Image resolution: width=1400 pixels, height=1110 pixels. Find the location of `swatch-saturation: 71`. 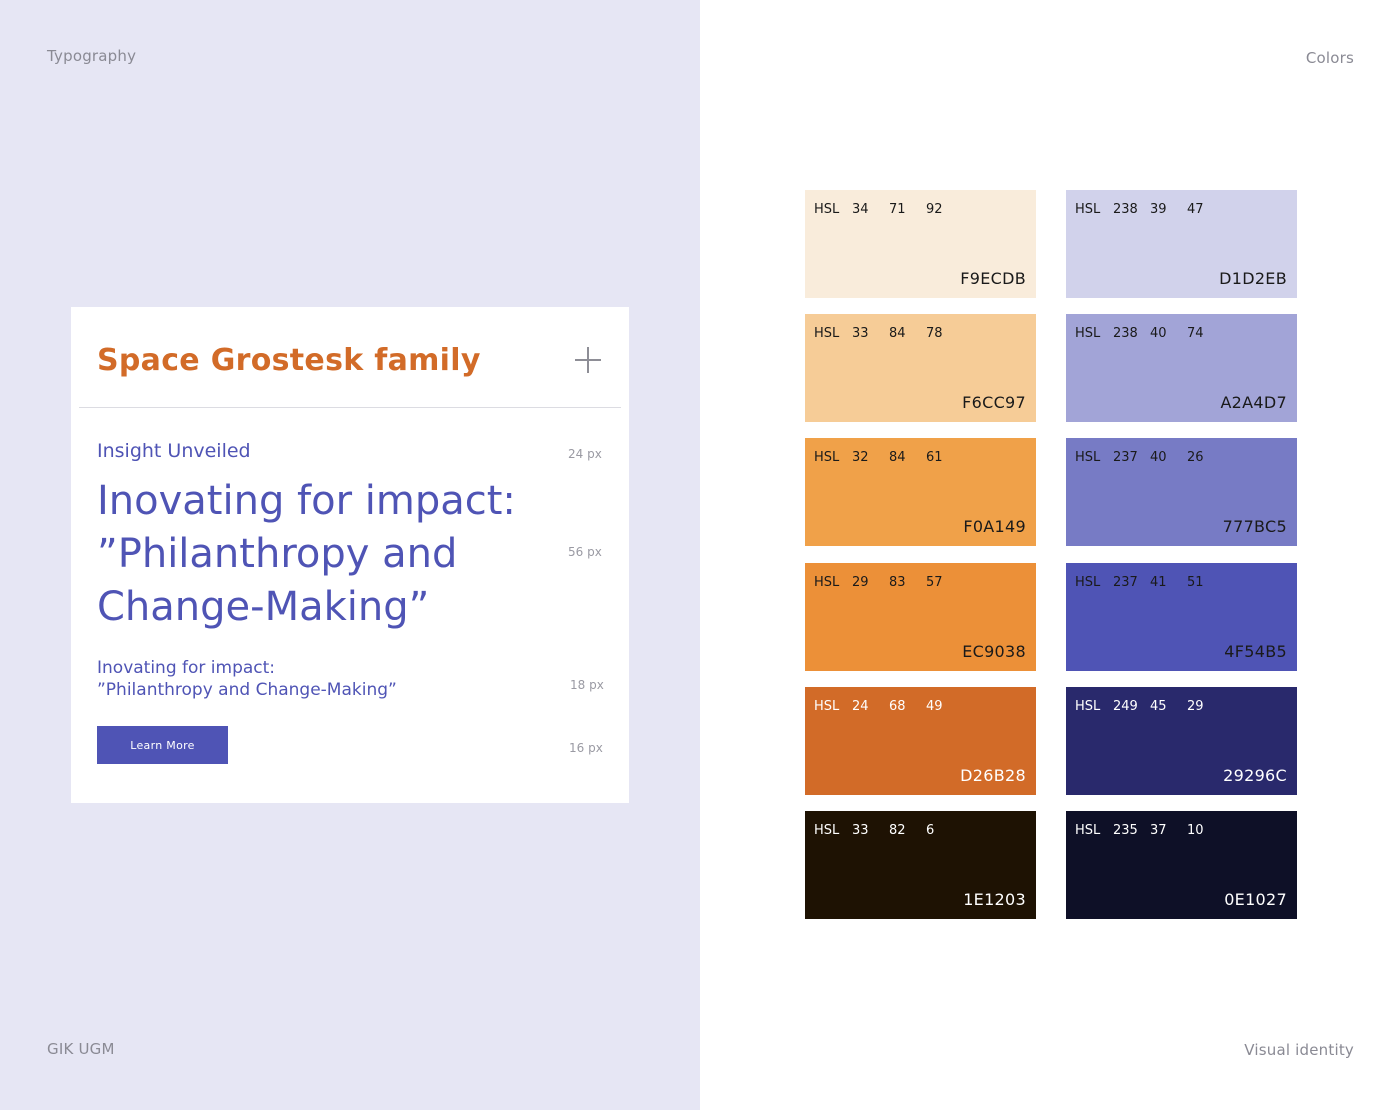

swatch-saturation: 71 is located at coordinates (897, 209).